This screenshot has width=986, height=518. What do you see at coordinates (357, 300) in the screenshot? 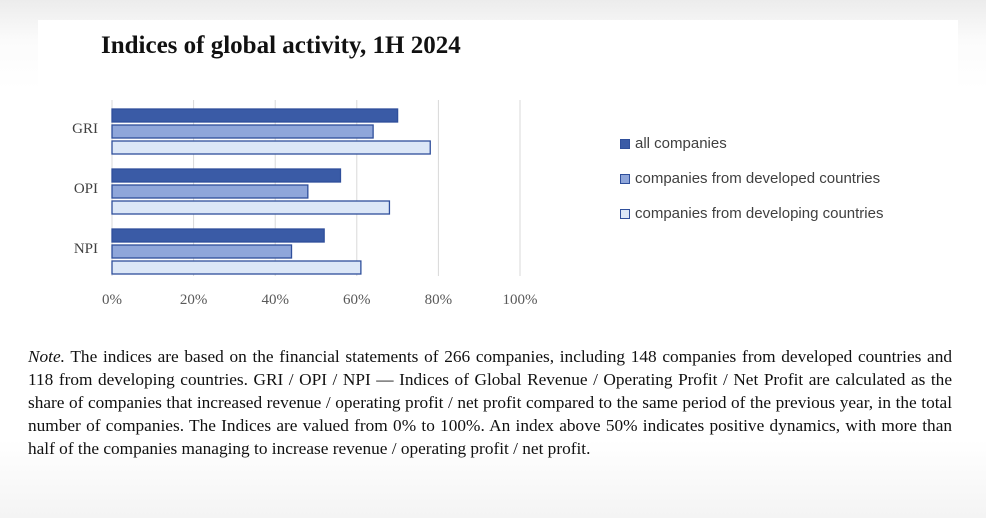
I see `x-tick-label: 60%` at bounding box center [357, 300].